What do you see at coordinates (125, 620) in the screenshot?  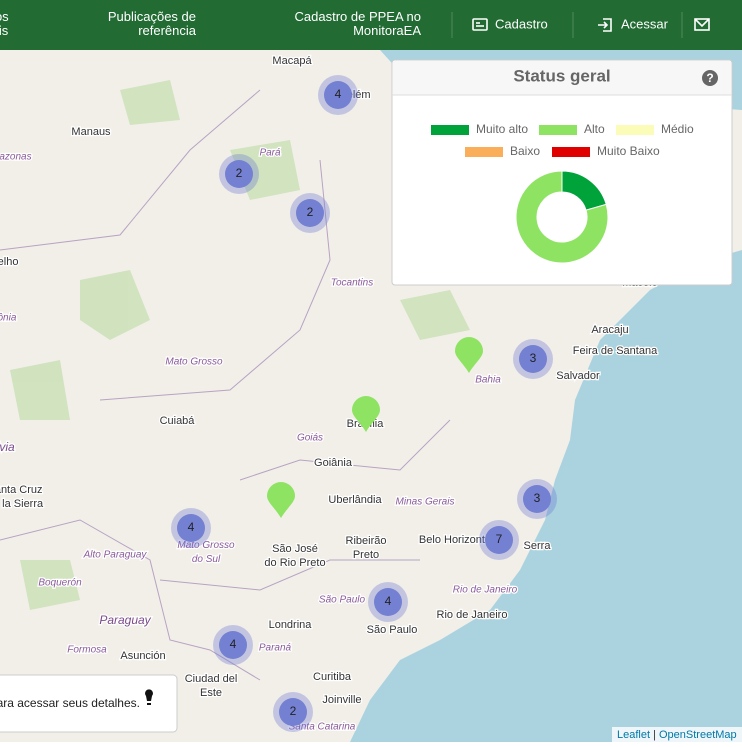 I see `map-label: Paraguay` at bounding box center [125, 620].